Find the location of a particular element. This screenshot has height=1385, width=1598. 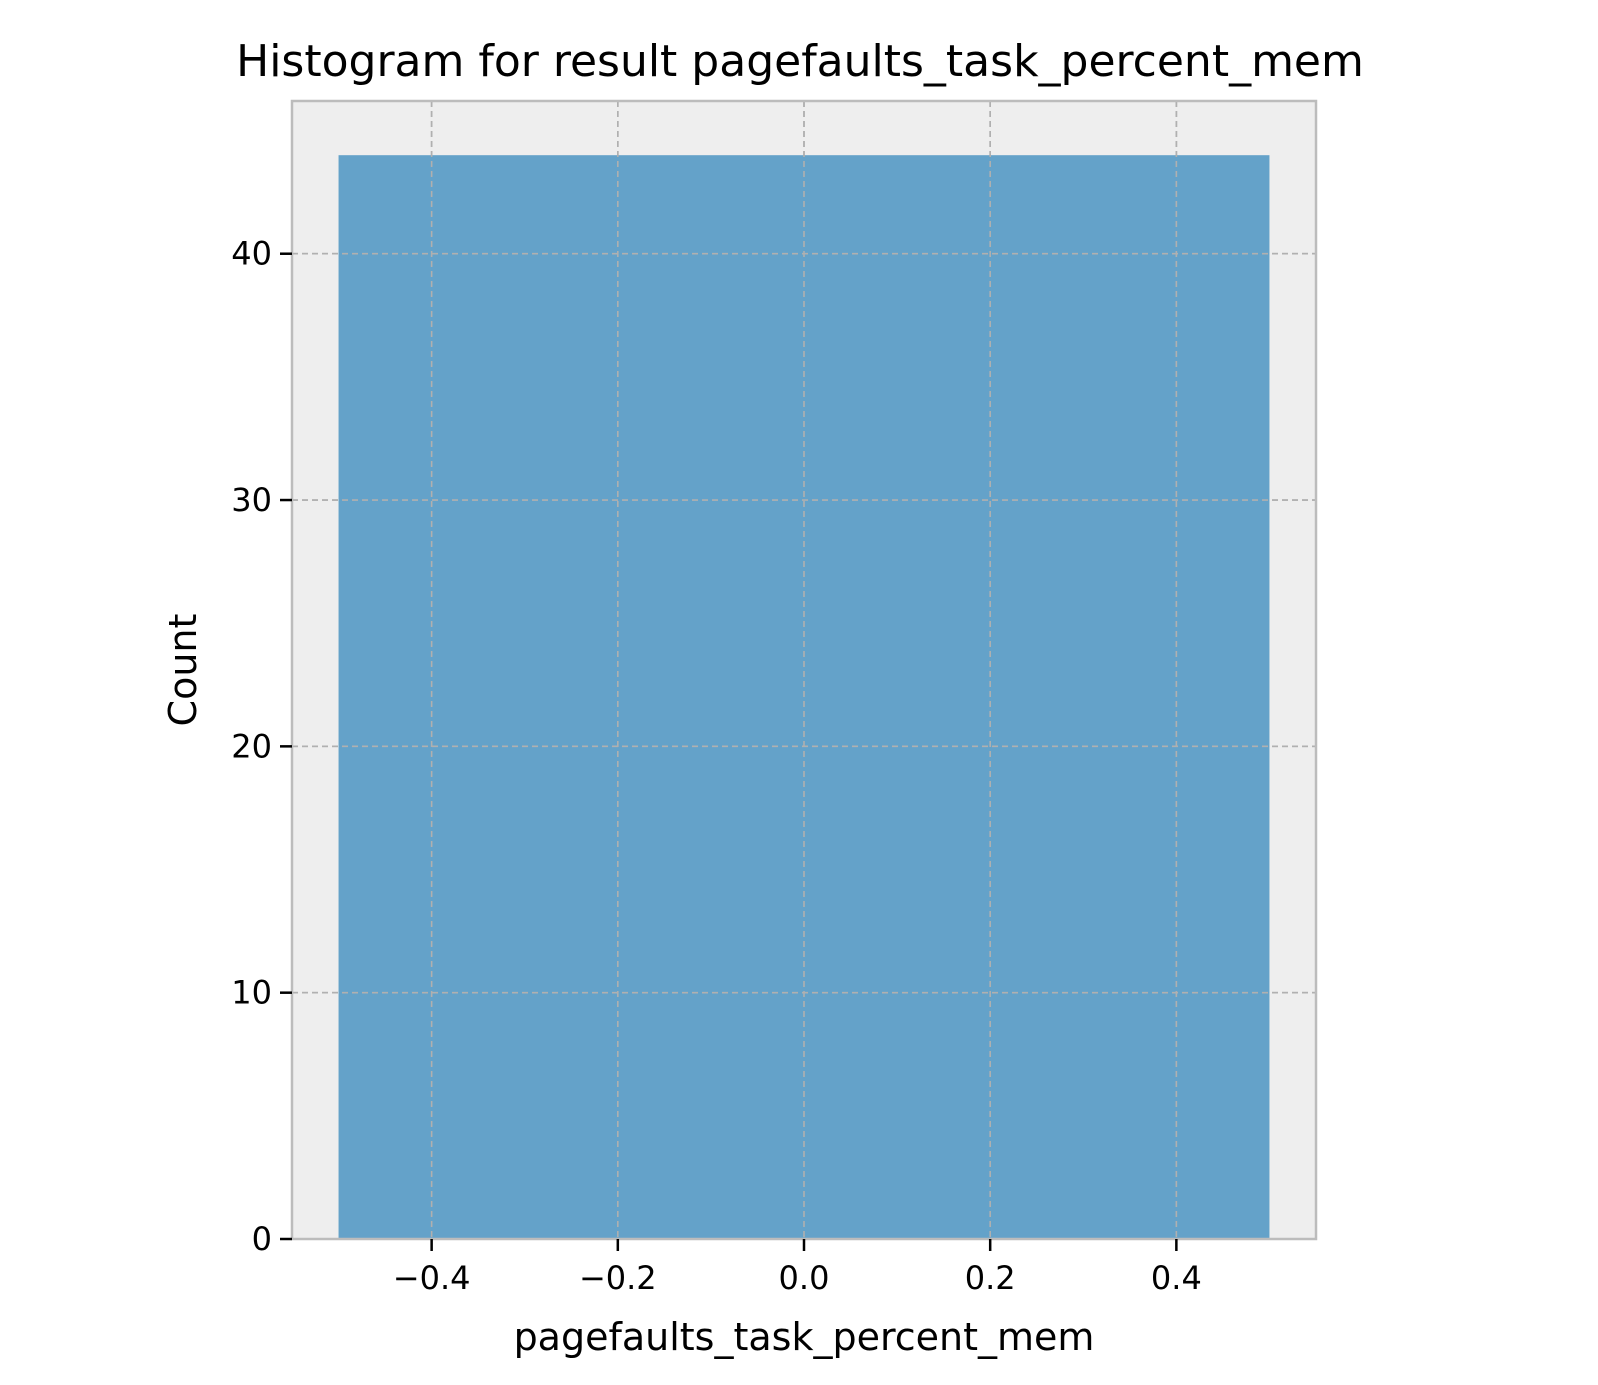

x-axis-ticks: −0.4 −0.2 0.0 0.2 0.4 is located at coordinates (797, 1268).